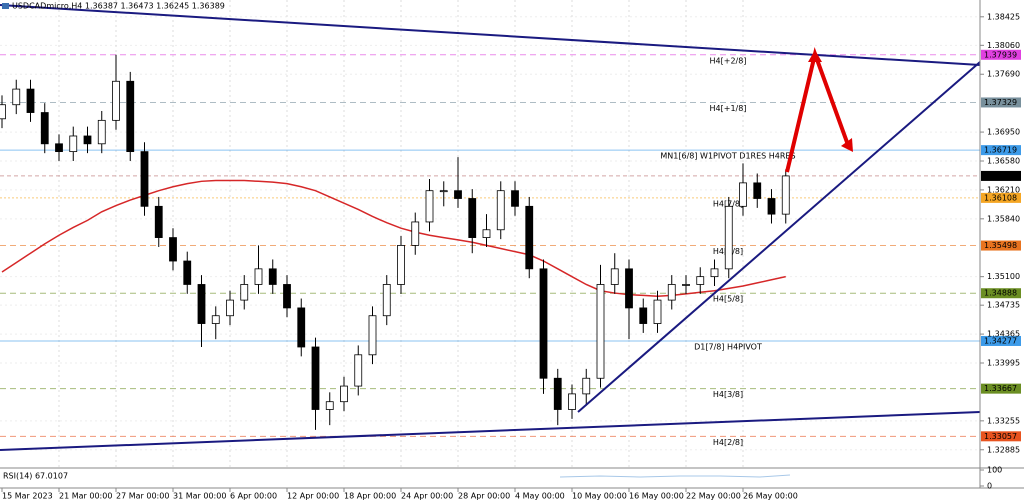 This screenshot has width=1024, height=502. I want to click on x-tick-label: 24 Apr 00:00, so click(427, 496).